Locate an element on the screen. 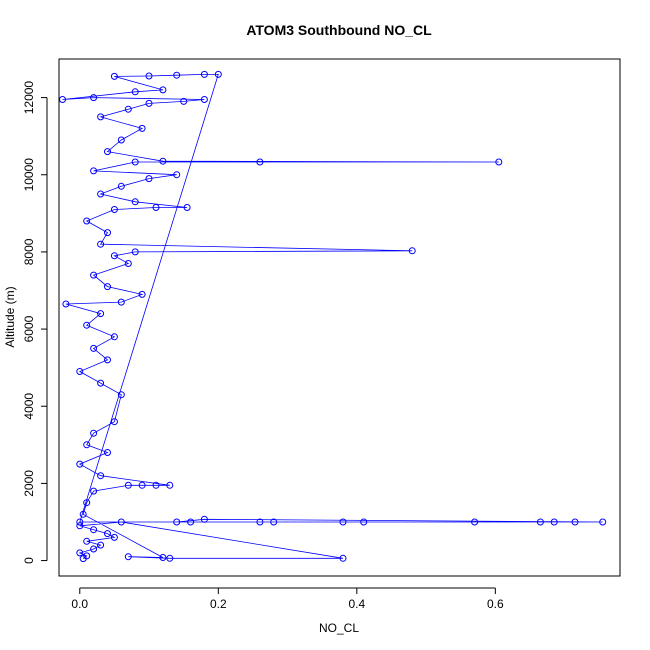 The height and width of the screenshot is (650, 650). x-axis-label: NO_CL is located at coordinates (339, 628).